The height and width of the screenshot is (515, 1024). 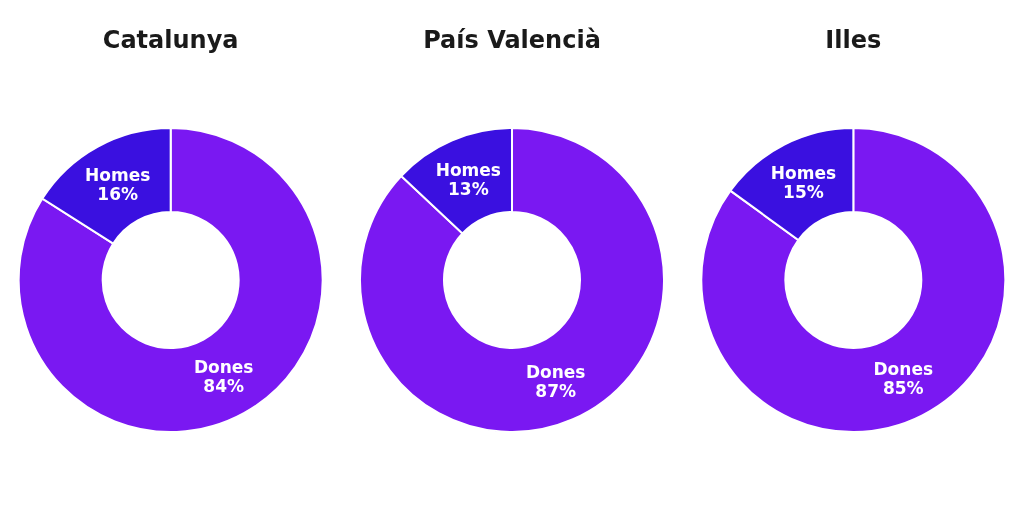 I want to click on data-label: 13%, so click(x=468, y=189).